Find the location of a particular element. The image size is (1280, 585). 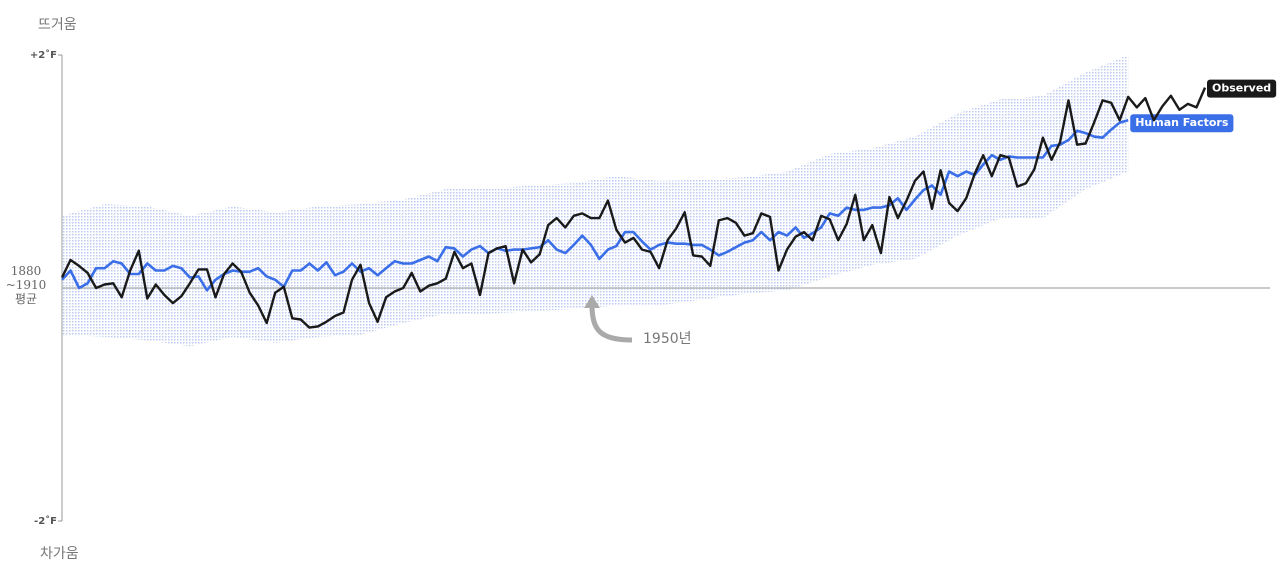

series-label: Human Factors is located at coordinates (1182, 123).